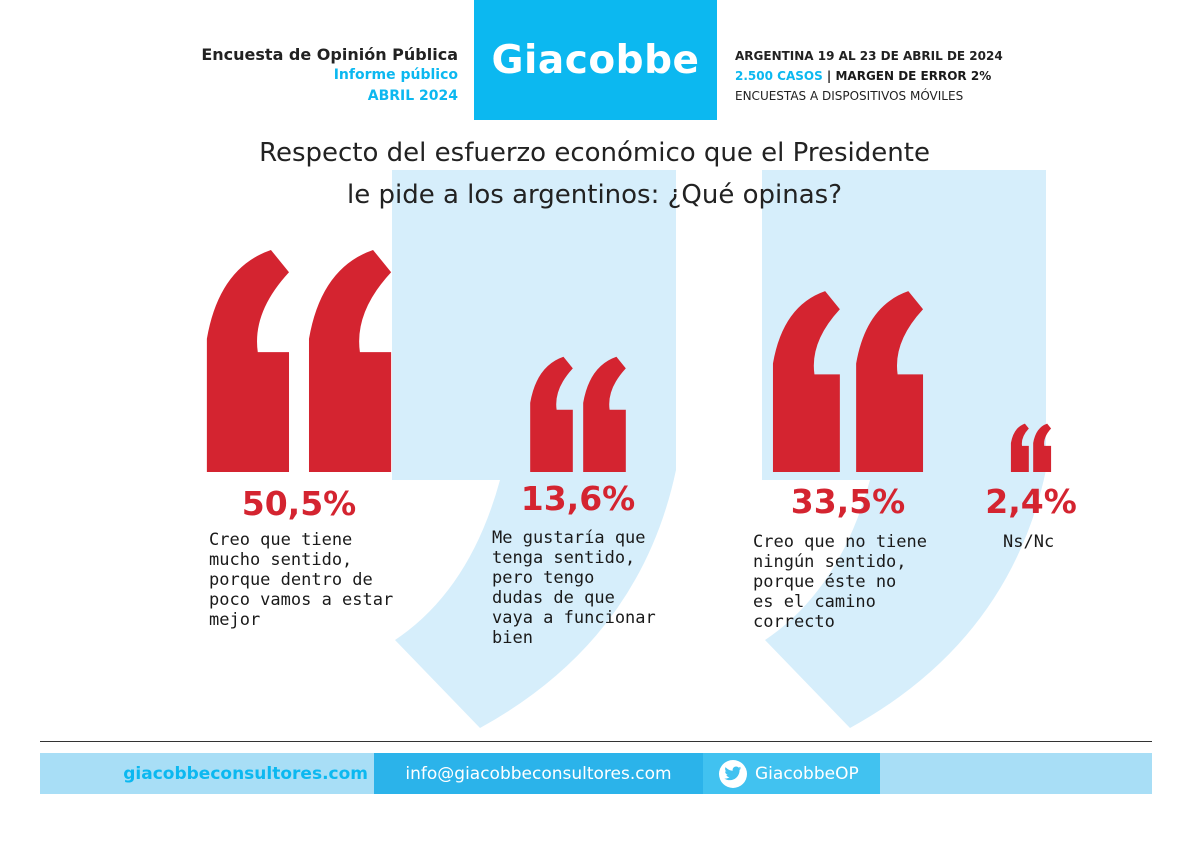  I want to click on survey-margin: MARGEN DE ERROR 2%, so click(913, 76).